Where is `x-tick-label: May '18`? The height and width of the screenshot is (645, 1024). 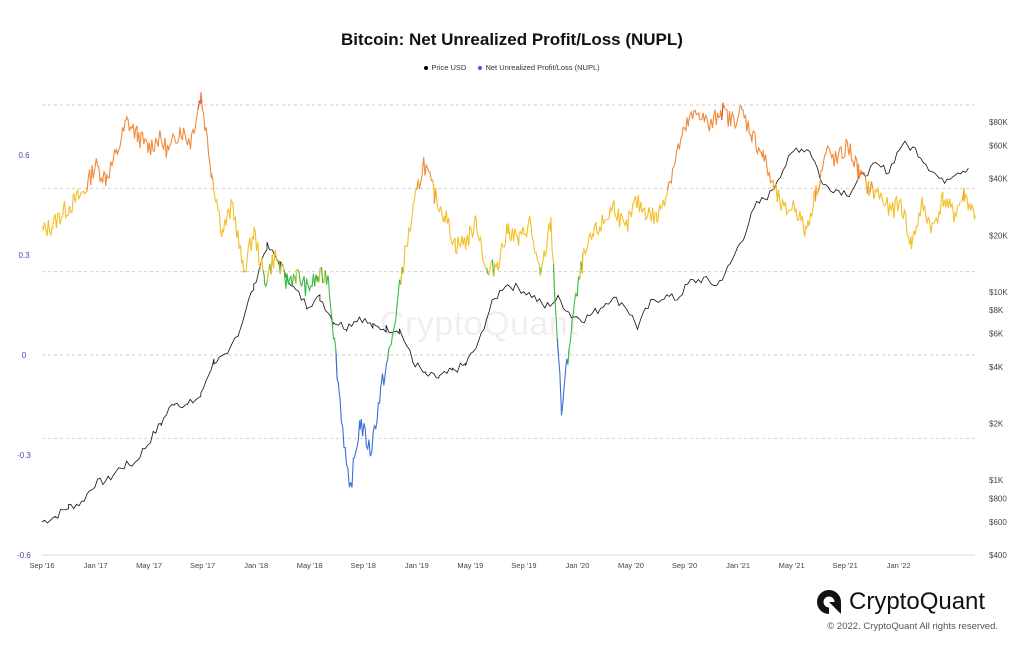 x-tick-label: May '18 is located at coordinates (310, 565).